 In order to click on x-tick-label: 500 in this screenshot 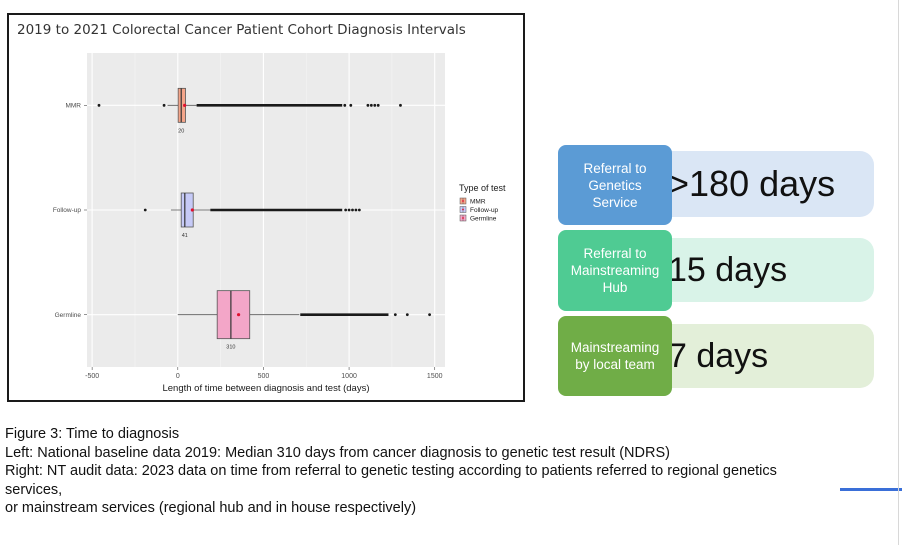, I will do `click(264, 376)`.